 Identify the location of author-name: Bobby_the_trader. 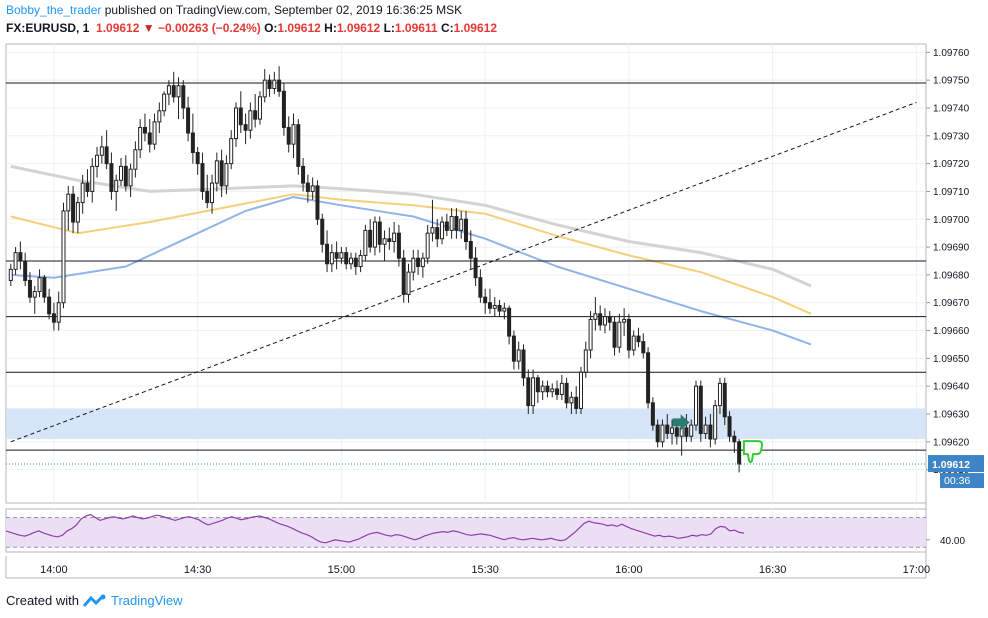
(54, 10).